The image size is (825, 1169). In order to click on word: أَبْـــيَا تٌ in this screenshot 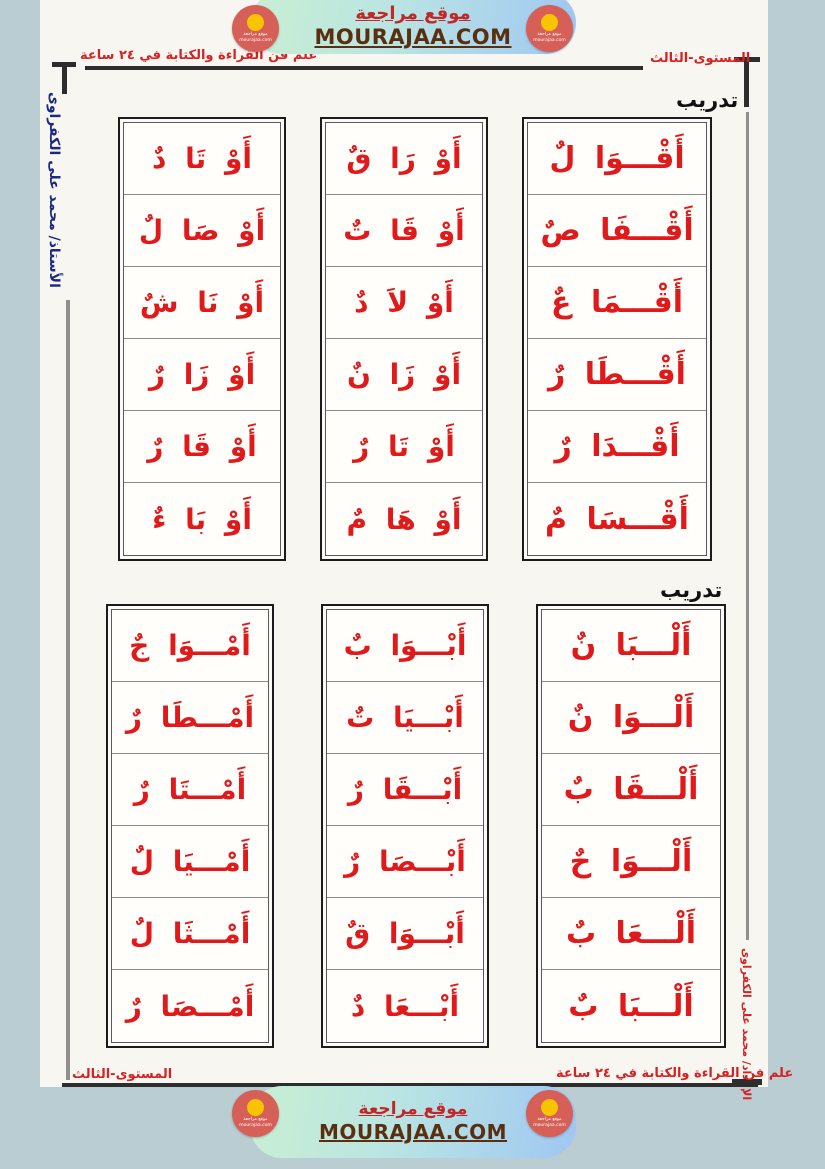, I will do `click(405, 717)`.